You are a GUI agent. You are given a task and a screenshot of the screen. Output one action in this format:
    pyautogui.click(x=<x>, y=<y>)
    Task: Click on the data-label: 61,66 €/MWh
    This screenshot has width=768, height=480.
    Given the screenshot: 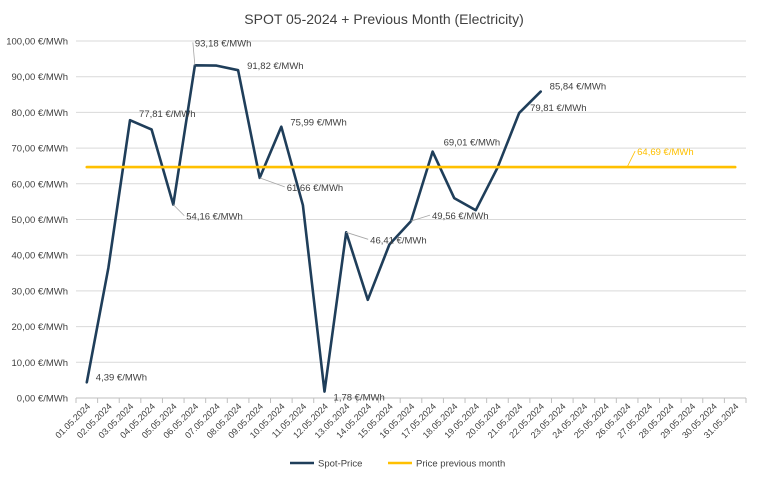 What is the action you would take?
    pyautogui.click(x=315, y=188)
    